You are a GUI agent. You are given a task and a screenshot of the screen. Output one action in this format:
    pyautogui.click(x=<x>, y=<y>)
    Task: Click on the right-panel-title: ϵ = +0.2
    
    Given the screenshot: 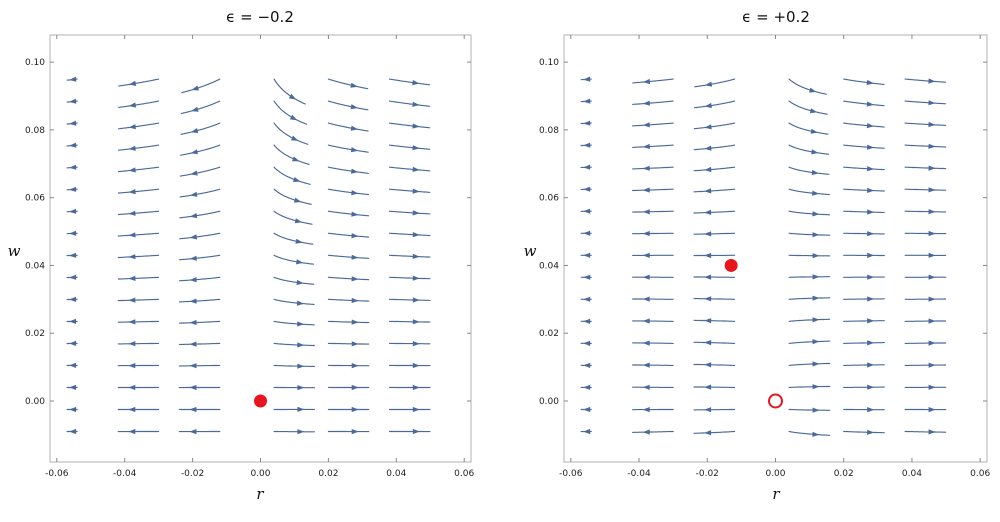 What is the action you would take?
    pyautogui.click(x=776, y=17)
    